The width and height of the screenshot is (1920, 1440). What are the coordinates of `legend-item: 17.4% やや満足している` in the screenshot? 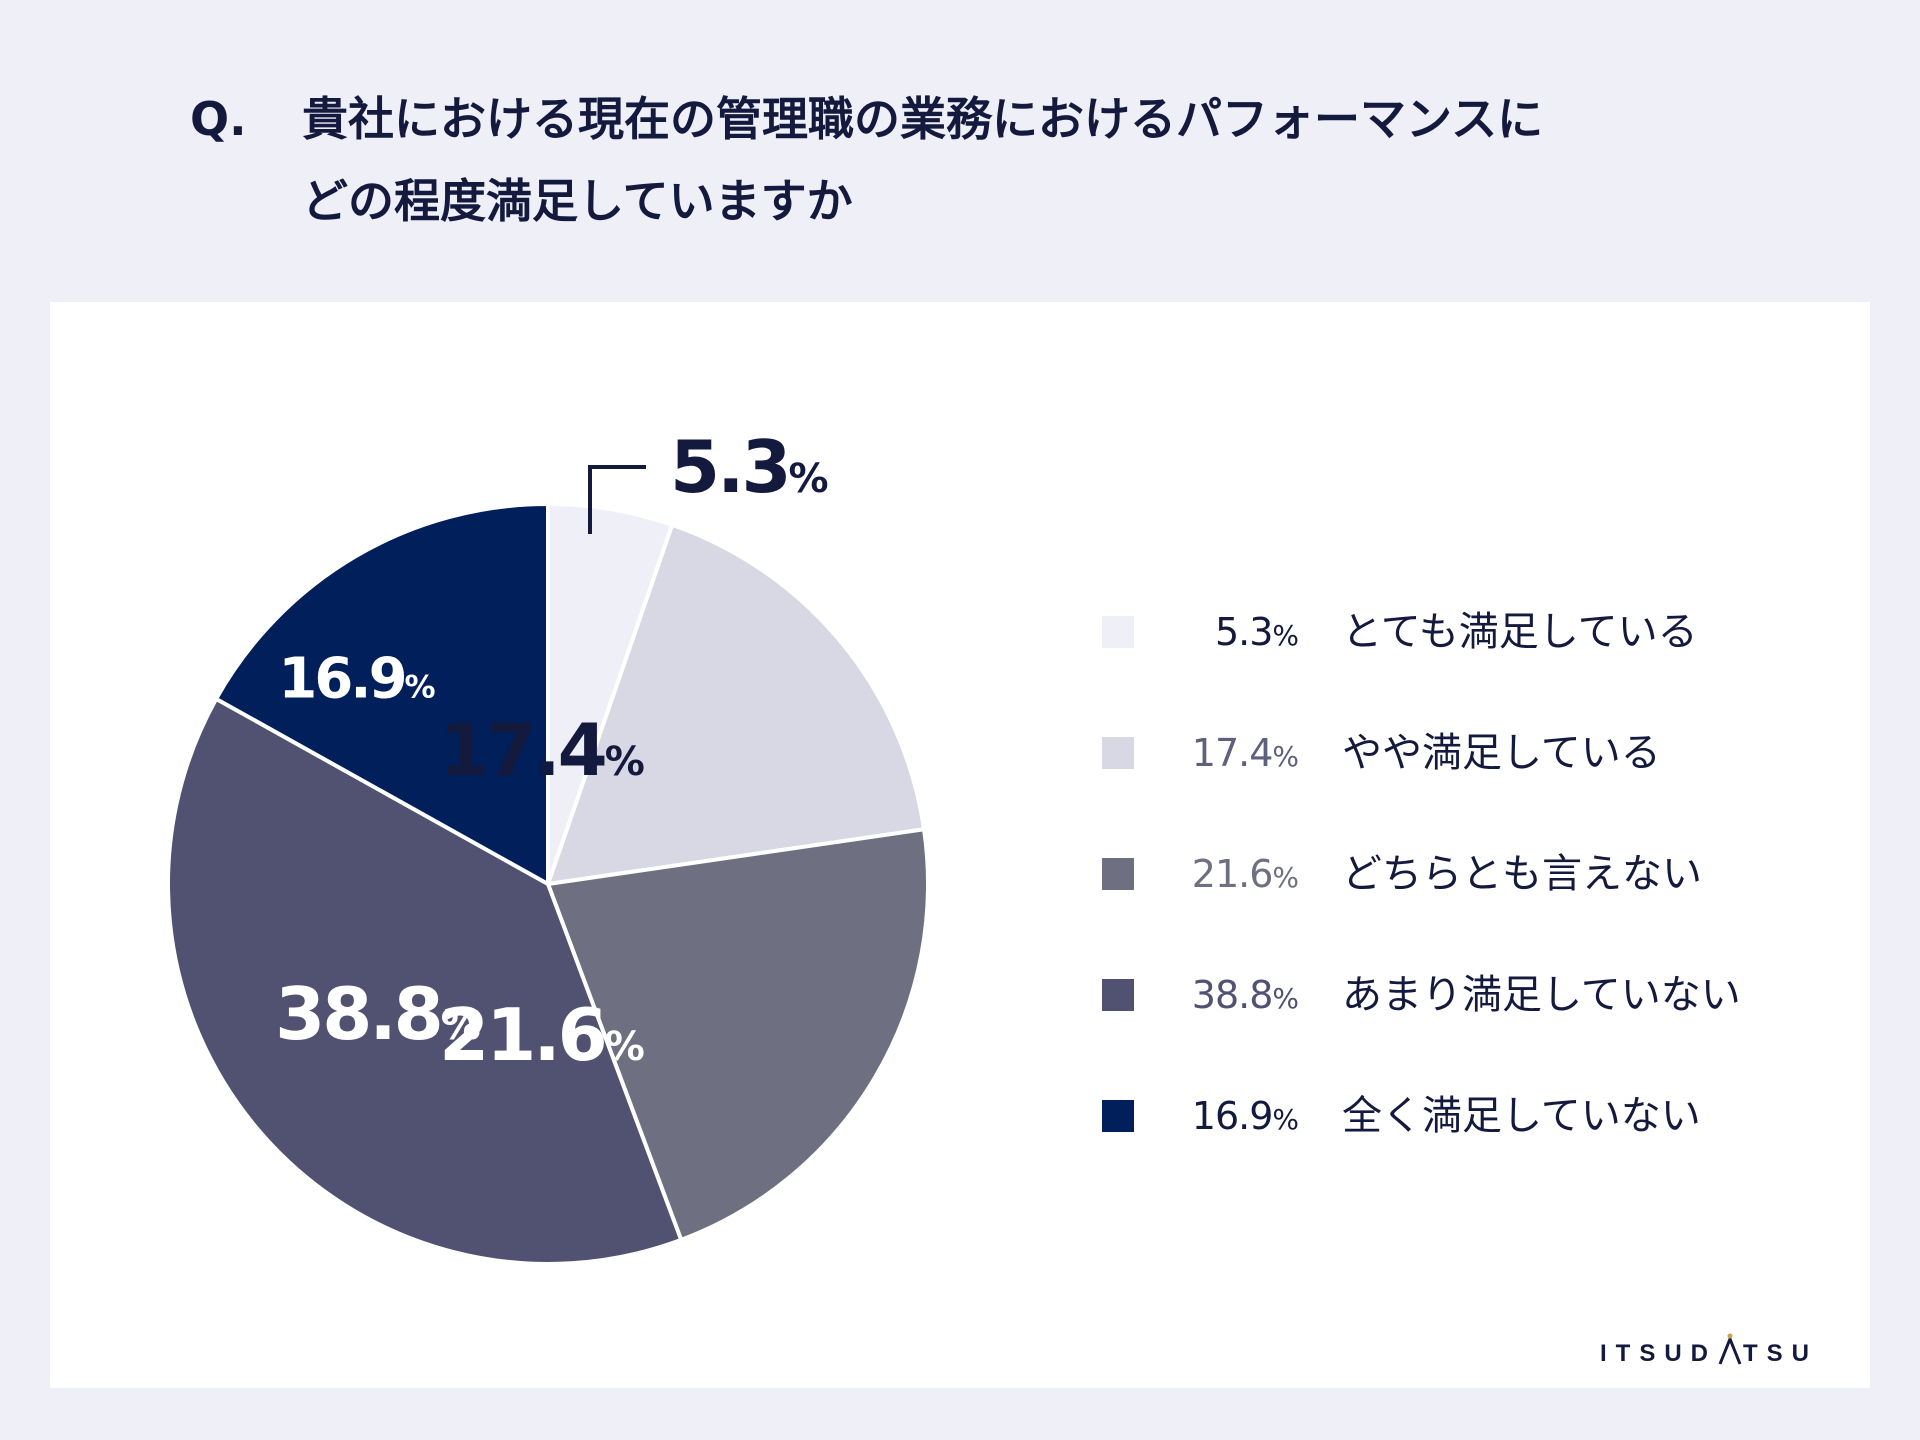 It's located at (1452, 783).